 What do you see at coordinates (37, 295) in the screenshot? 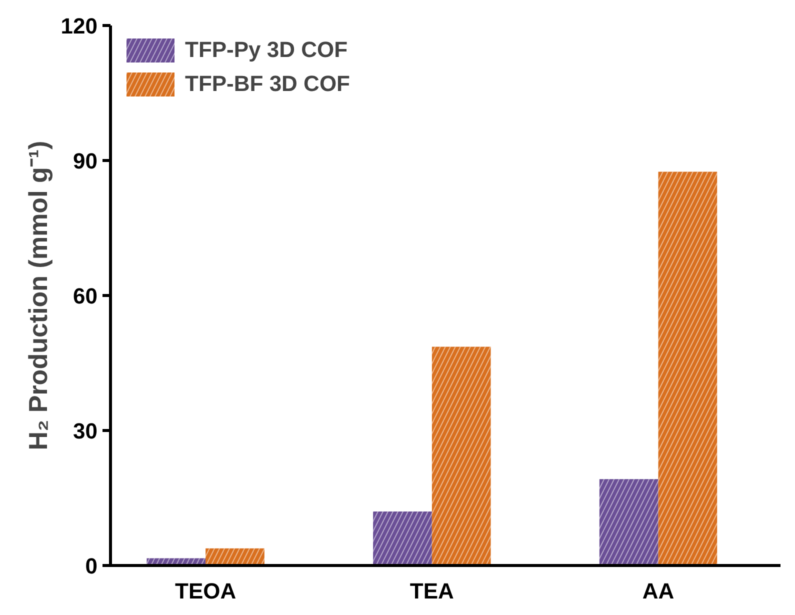
I see `y-axis-title: H₂ Production (mmol g⁻¹)` at bounding box center [37, 295].